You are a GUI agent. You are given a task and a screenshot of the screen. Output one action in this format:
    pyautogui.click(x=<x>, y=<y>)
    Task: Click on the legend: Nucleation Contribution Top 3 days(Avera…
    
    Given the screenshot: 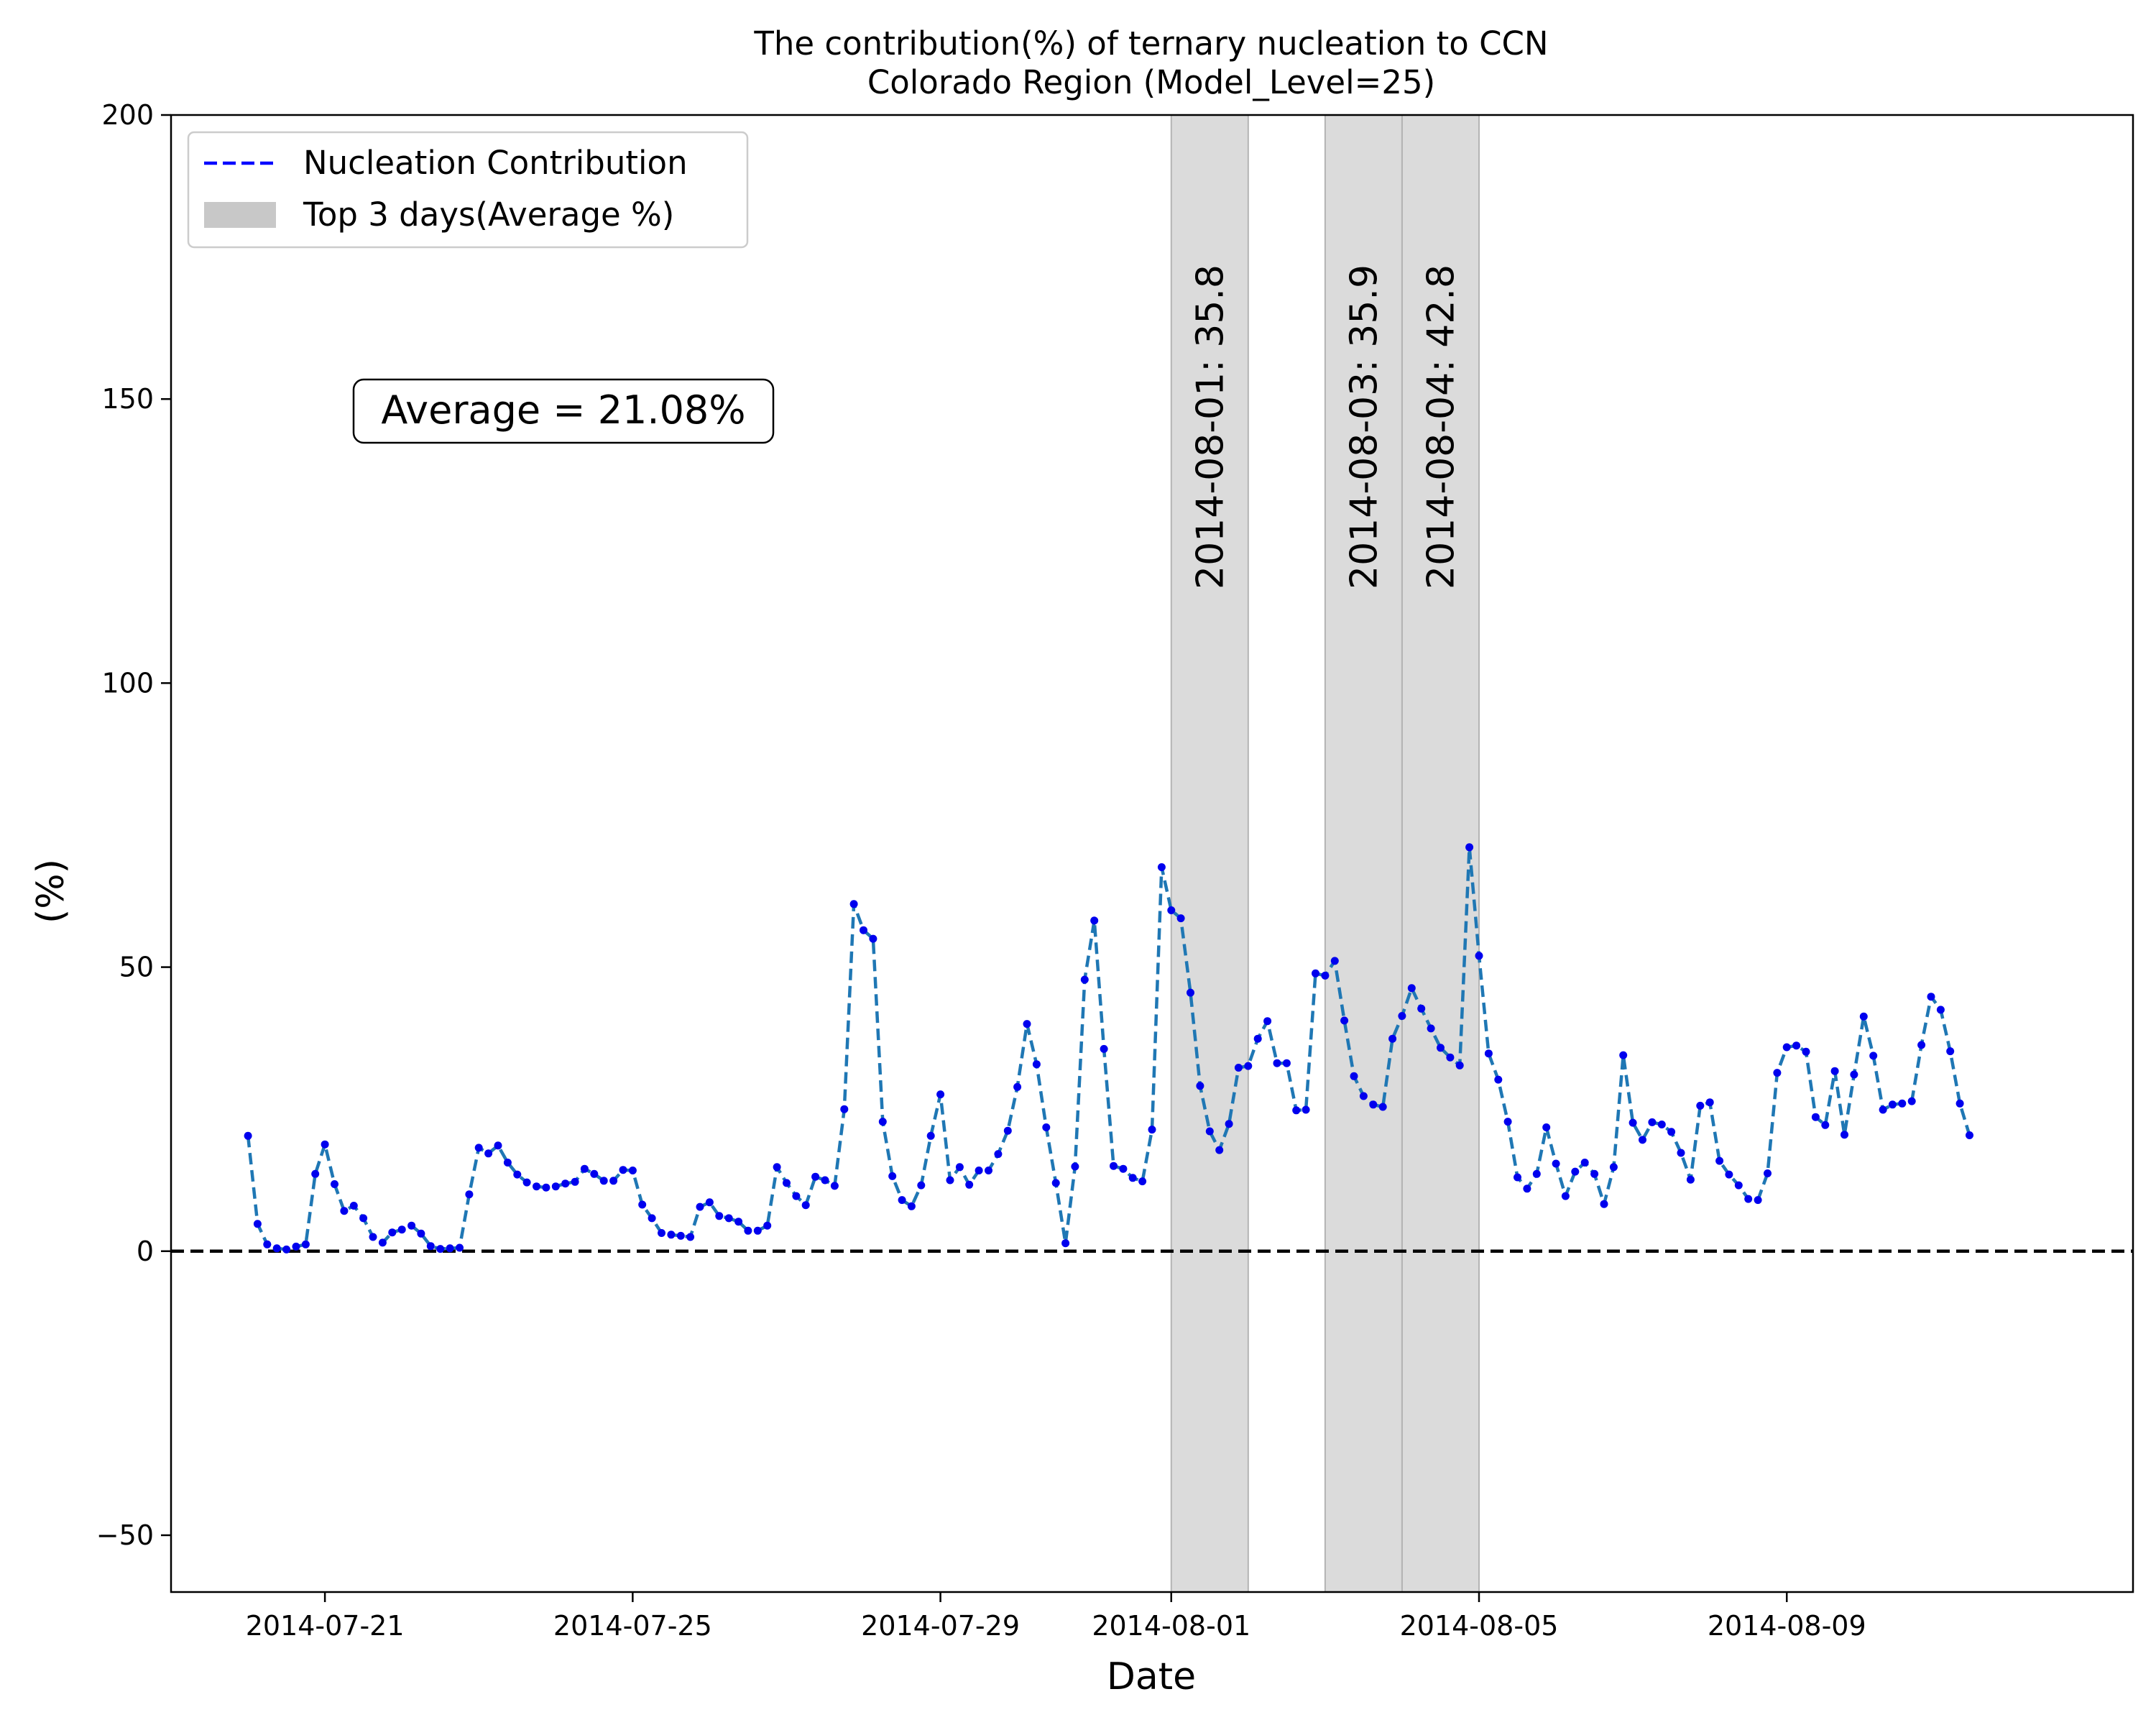 What is the action you would take?
    pyautogui.click(x=468, y=190)
    